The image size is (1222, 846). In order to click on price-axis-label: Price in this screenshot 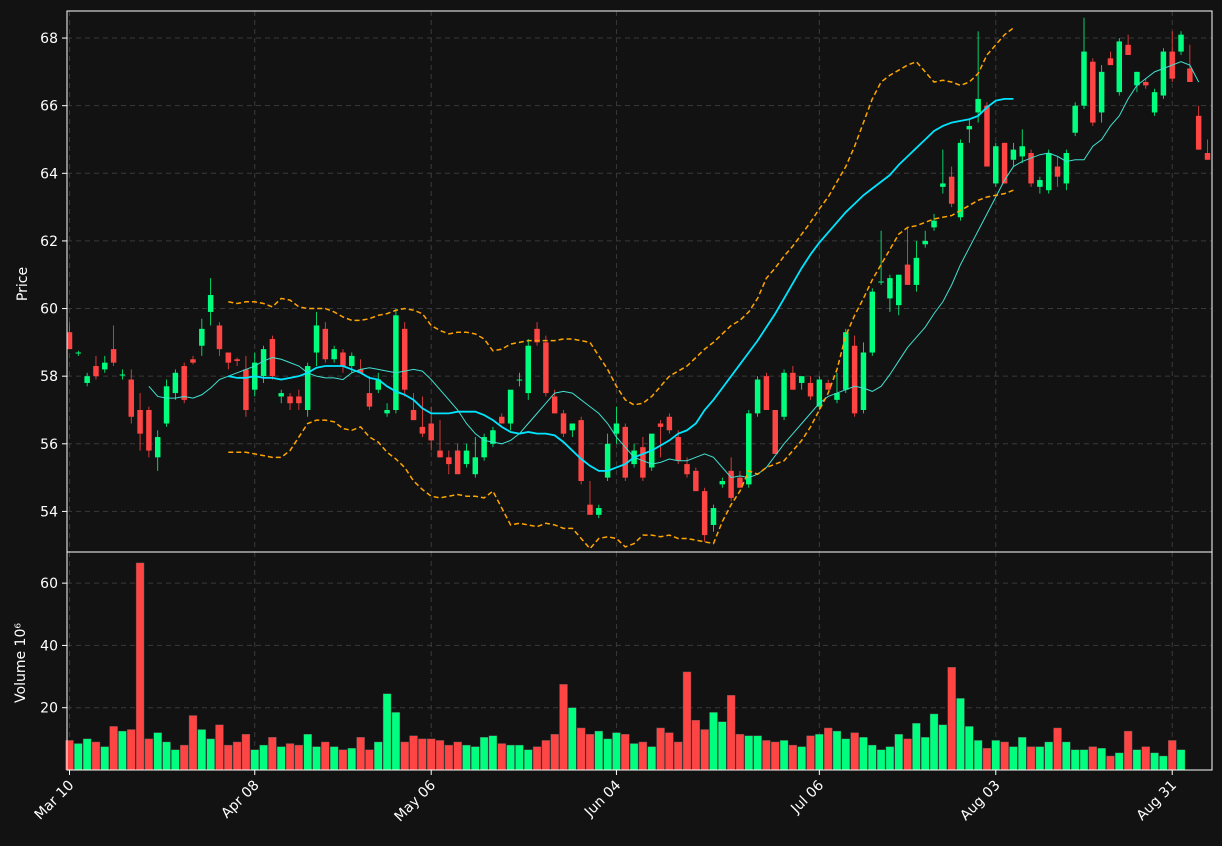, I will do `click(23, 284)`.